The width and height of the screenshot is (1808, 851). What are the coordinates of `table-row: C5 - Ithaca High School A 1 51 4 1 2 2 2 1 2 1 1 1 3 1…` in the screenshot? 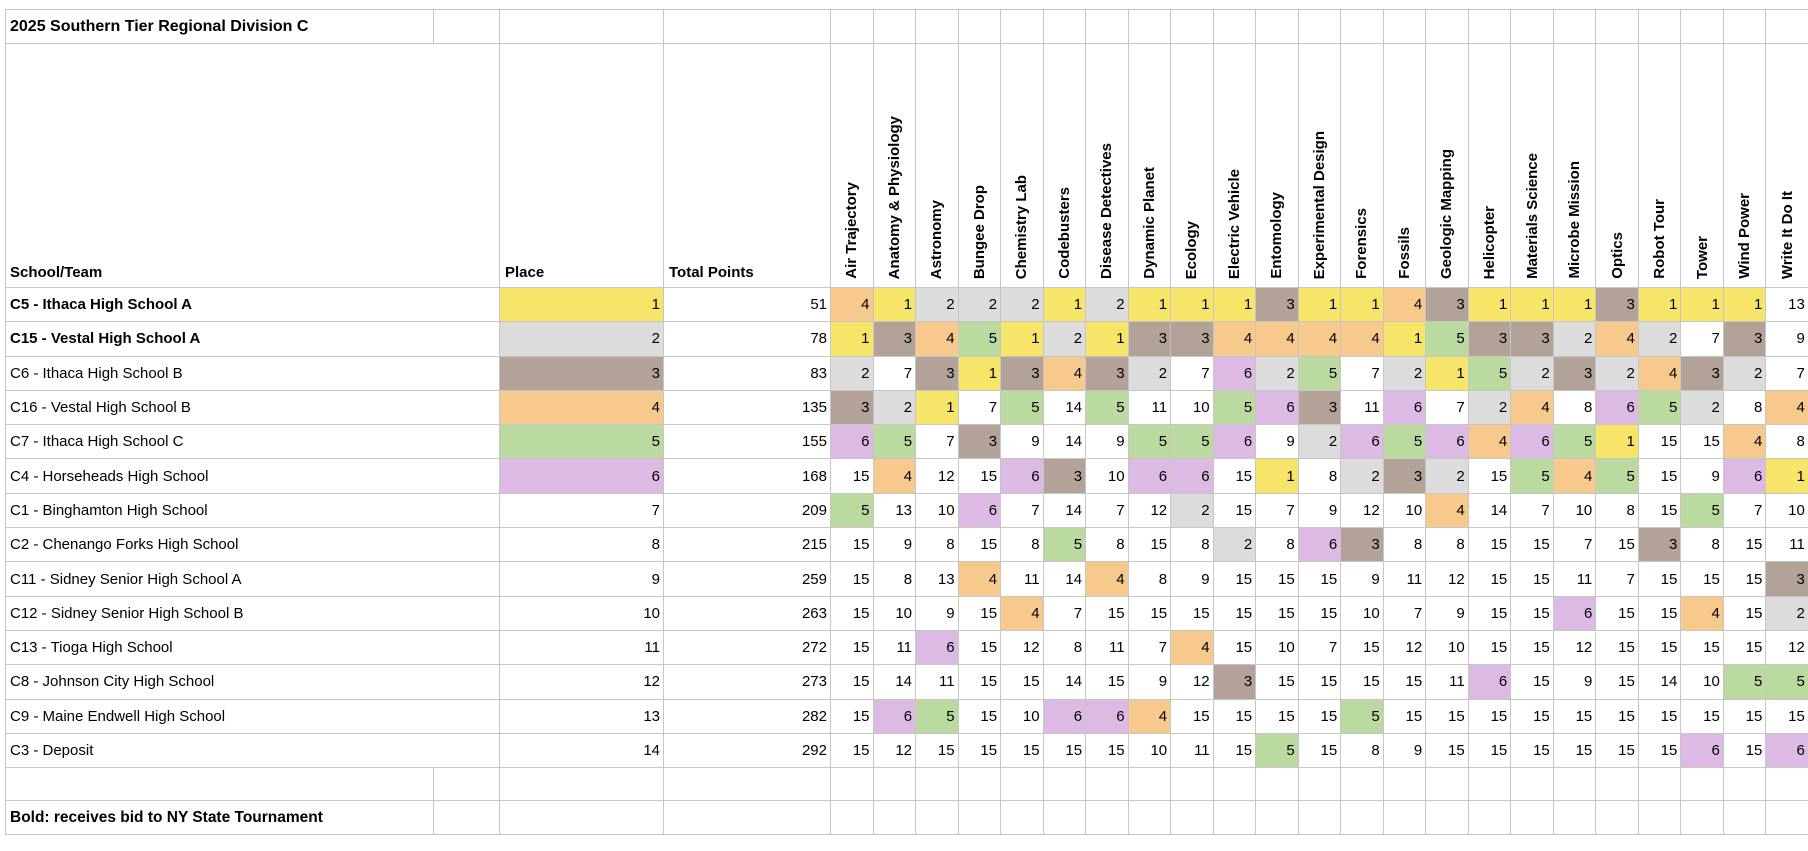 It's located at (906, 304).